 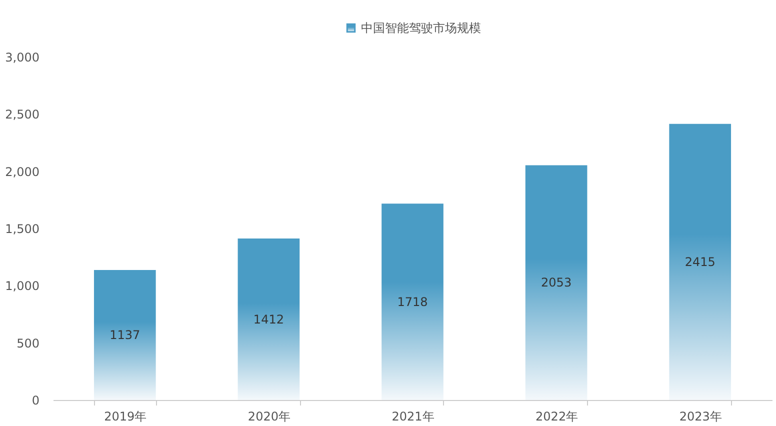 I want to click on y-tick-label: 1,500, so click(x=22, y=229).